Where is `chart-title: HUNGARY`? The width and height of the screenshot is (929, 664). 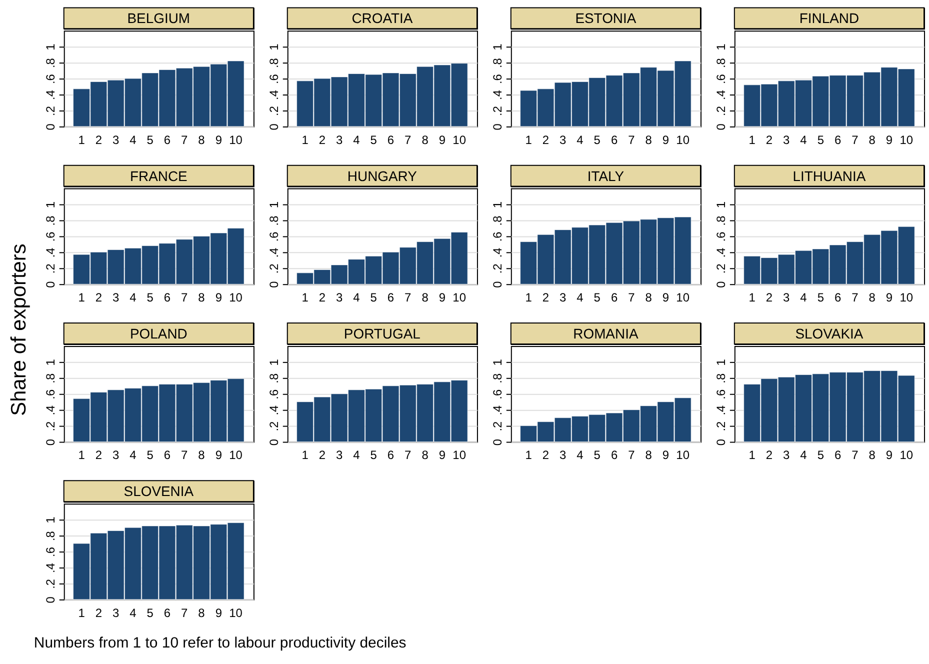 chart-title: HUNGARY is located at coordinates (382, 176).